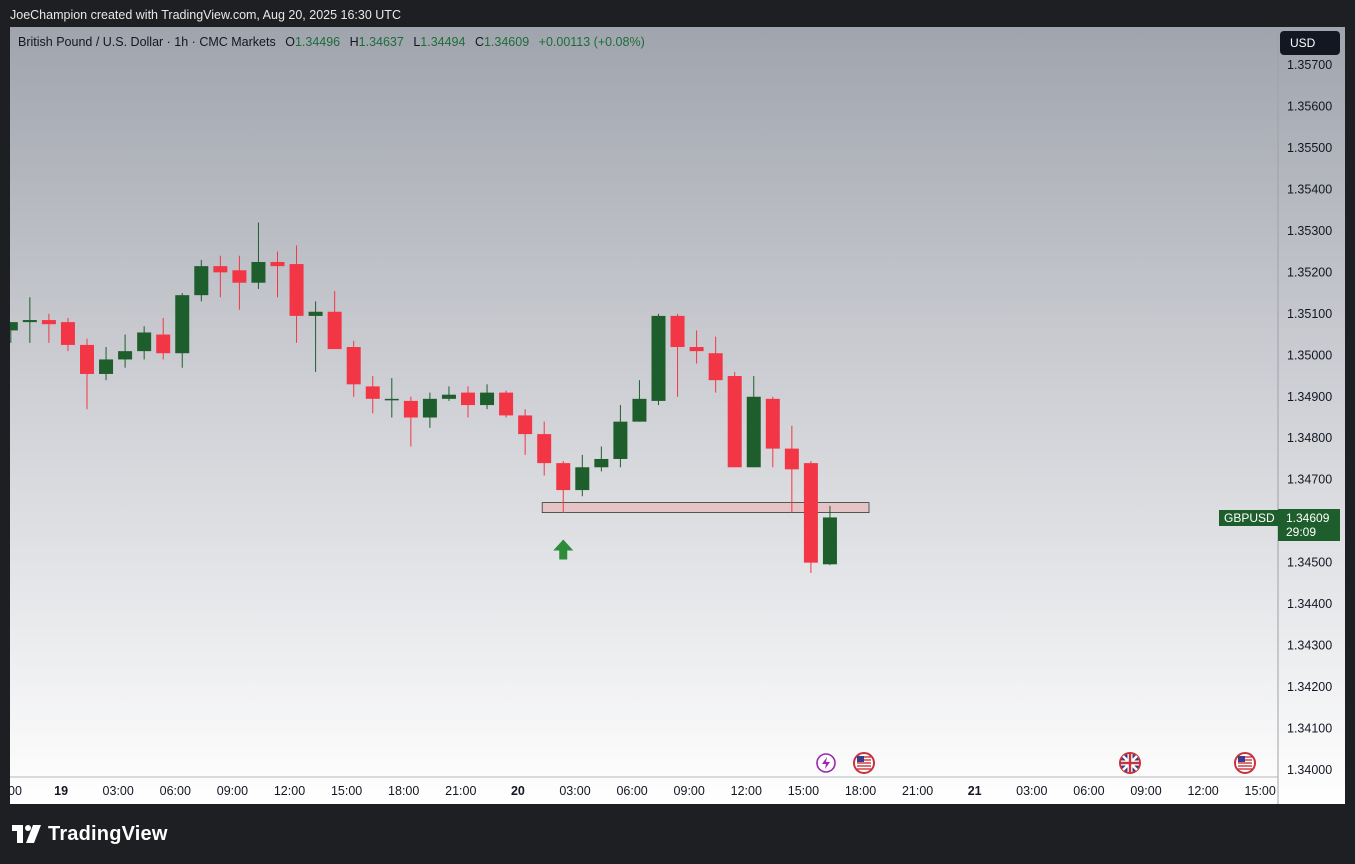 This screenshot has height=864, width=1355. Describe the element at coordinates (826, 763) in the screenshot. I see `lightning-event-icon` at that location.